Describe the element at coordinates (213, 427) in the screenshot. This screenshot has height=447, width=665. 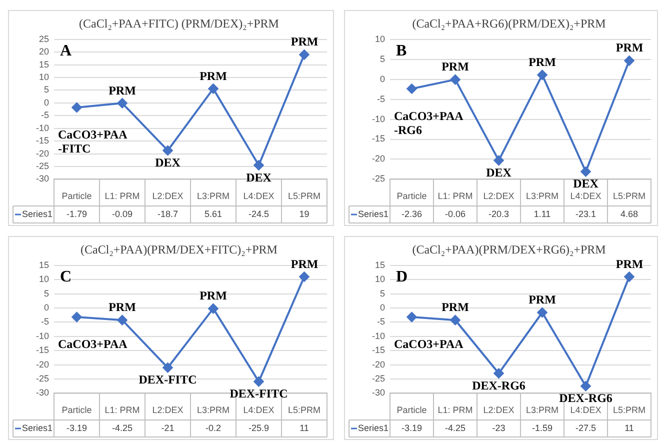
I see `data-label: -0.2` at that location.